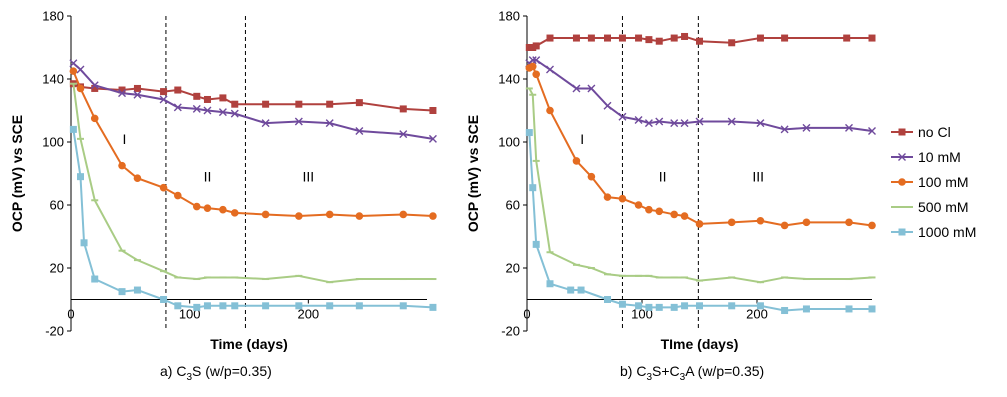 The image size is (1007, 397). I want to click on legend-label: 100 mM, so click(943, 182).